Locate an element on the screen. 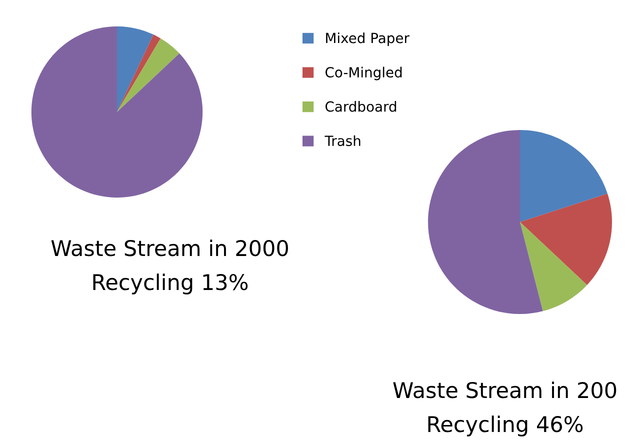 This screenshot has width=632, height=448. legend-label: Co-Mingled is located at coordinates (364, 73).